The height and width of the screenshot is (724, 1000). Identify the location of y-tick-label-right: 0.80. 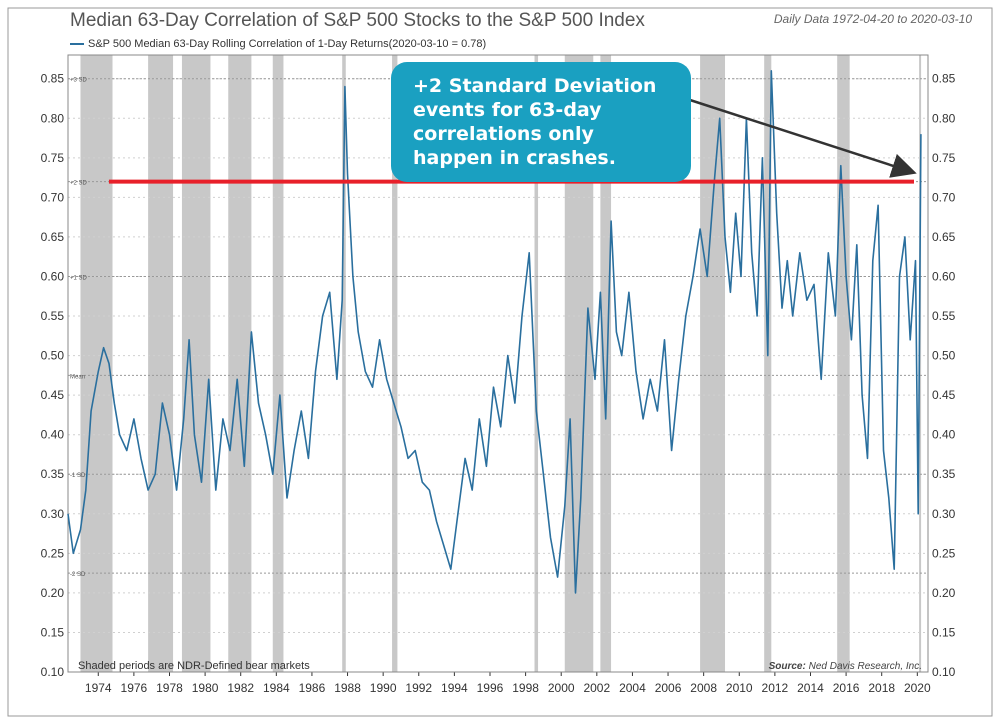
(944, 118).